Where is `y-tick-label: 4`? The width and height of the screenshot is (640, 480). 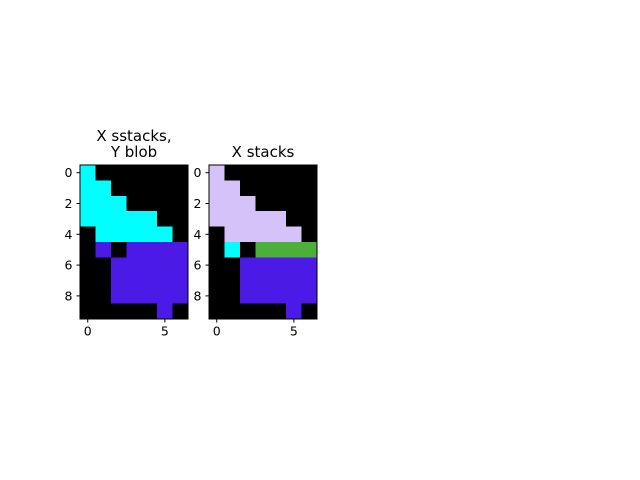
y-tick-label: 4 is located at coordinates (69, 234).